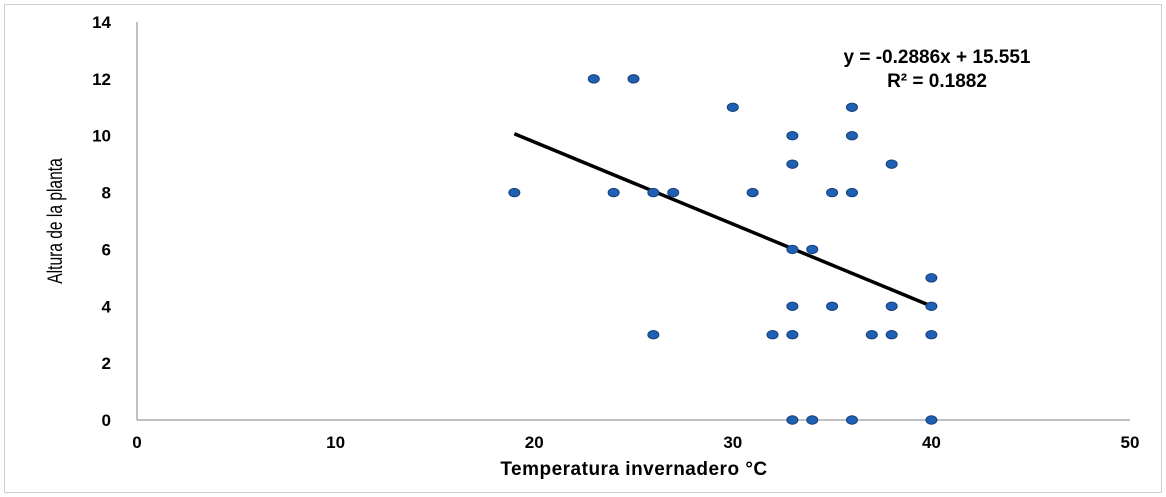 The height and width of the screenshot is (497, 1166). I want to click on y-tick-label: 2, so click(106, 363).